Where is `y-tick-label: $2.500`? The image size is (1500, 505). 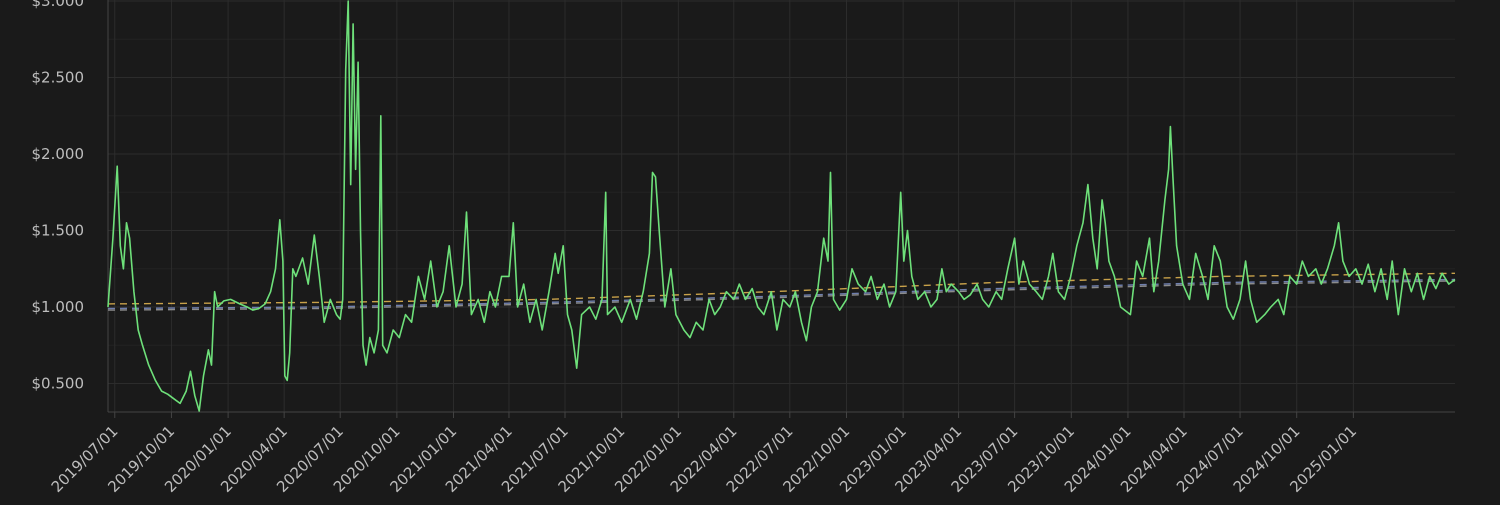
y-tick-label: $2.500 is located at coordinates (58, 78).